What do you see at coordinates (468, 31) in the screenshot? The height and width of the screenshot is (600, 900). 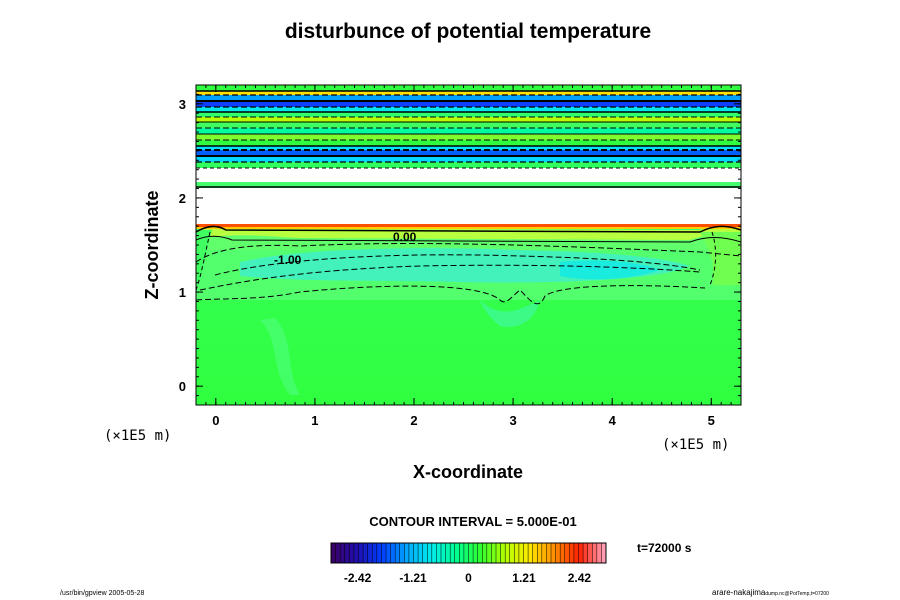 I see `chart-title: disturbunce of potential temperature` at bounding box center [468, 31].